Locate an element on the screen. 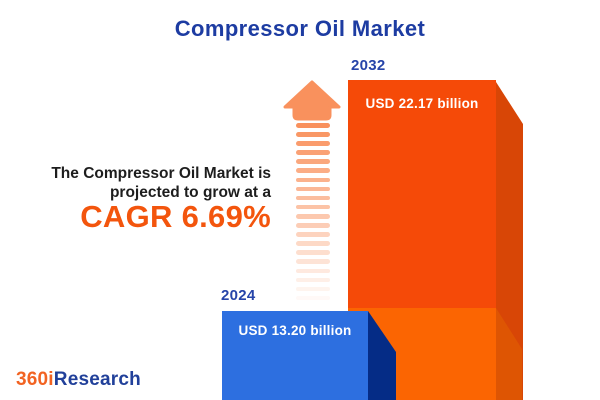  growth-note-line1: The Compressor Oil Market is is located at coordinates (161, 173).